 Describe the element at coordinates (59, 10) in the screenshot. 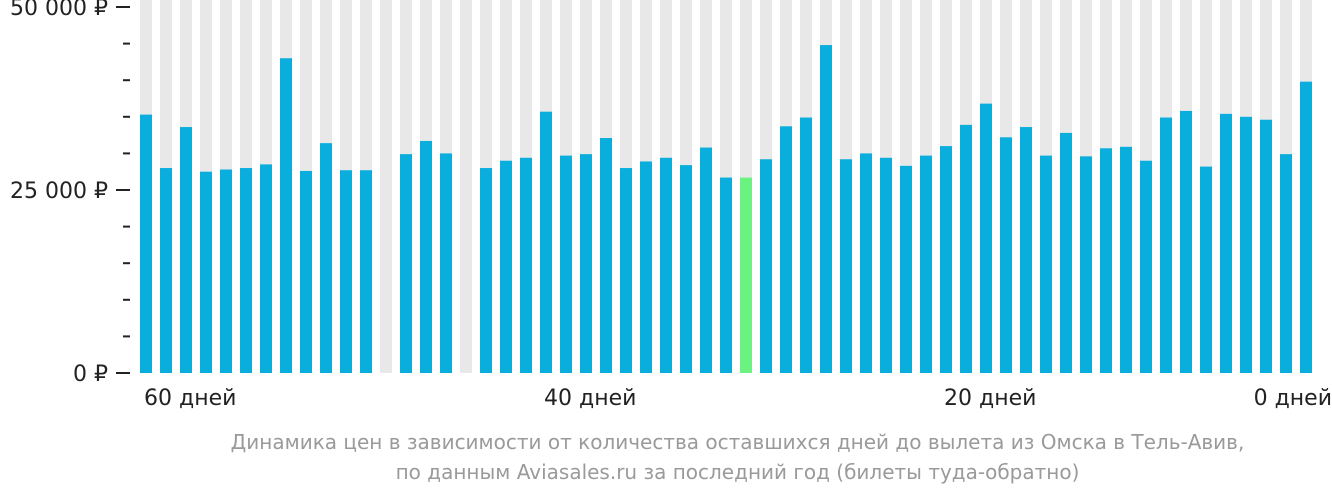

I see `y-tick-label: 50 000 ₽` at that location.